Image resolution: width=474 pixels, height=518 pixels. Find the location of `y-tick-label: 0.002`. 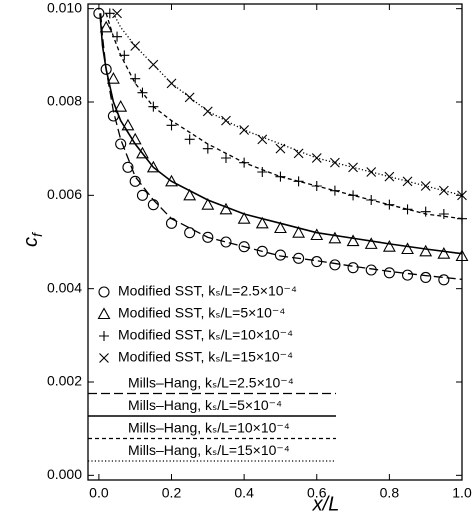

y-tick-label: 0.002 is located at coordinates (64, 381).